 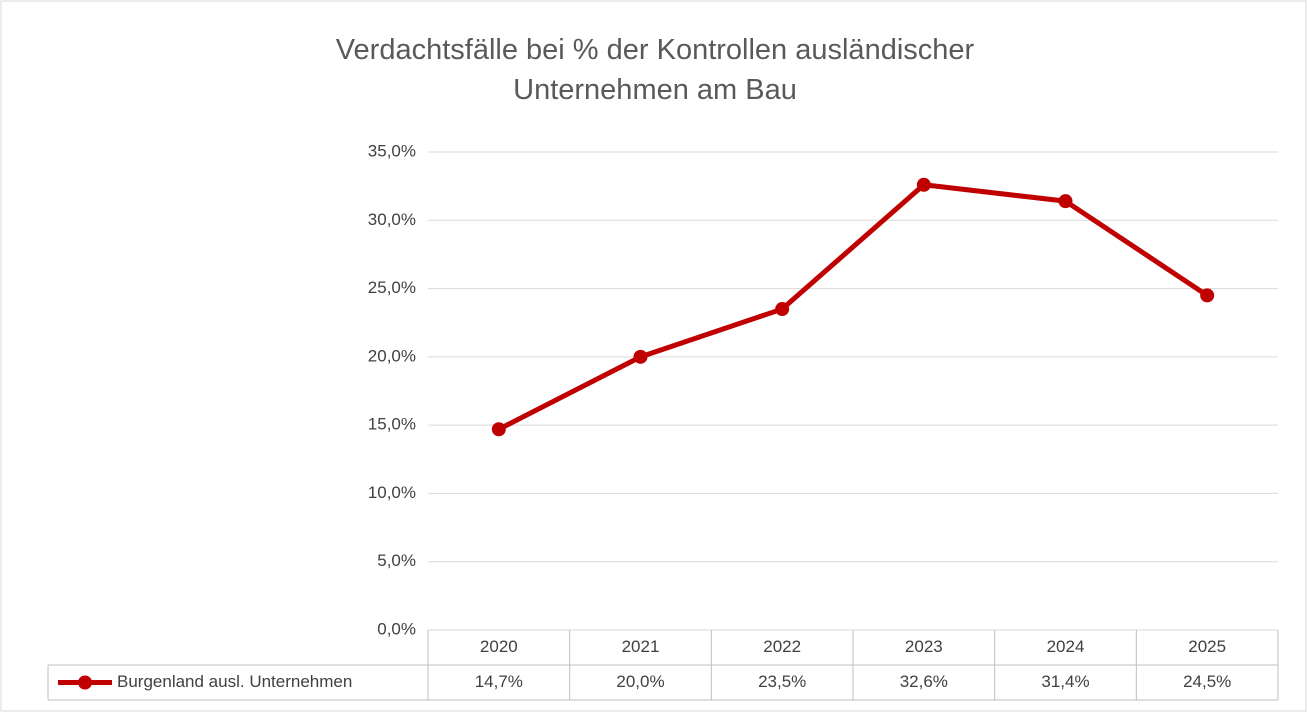 I want to click on x-tick-label: 2024, so click(x=1066, y=646).